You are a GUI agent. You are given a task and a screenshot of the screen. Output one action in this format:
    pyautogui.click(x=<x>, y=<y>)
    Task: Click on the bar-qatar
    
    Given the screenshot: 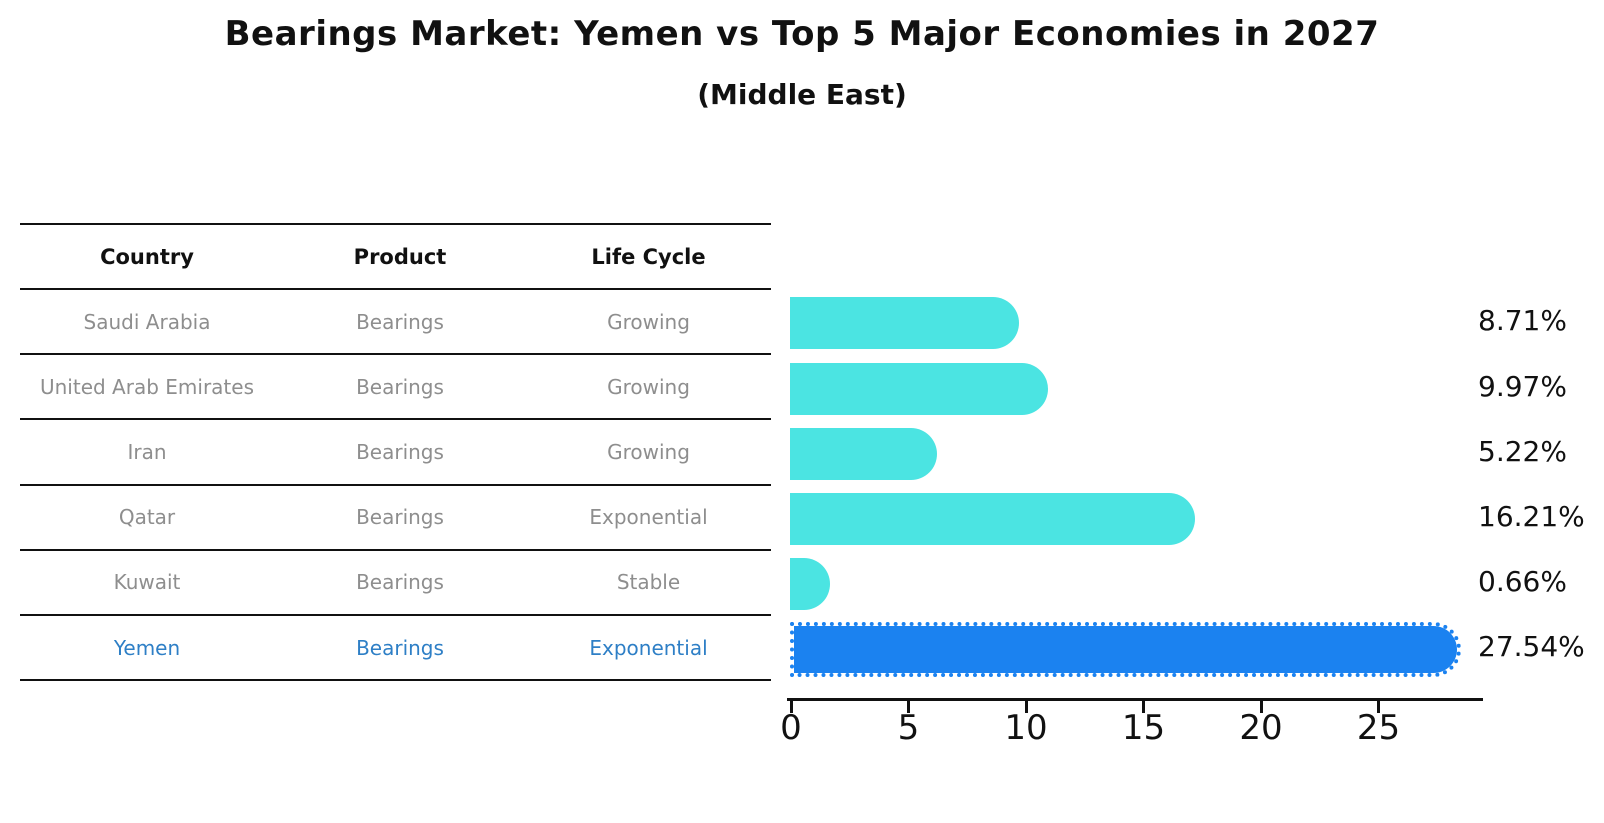 What is the action you would take?
    pyautogui.click(x=992, y=518)
    